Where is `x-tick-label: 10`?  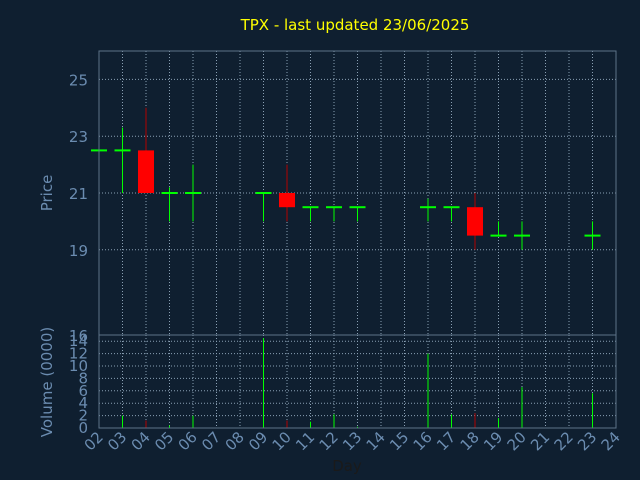 x-tick-label: 10 is located at coordinates (282, 441).